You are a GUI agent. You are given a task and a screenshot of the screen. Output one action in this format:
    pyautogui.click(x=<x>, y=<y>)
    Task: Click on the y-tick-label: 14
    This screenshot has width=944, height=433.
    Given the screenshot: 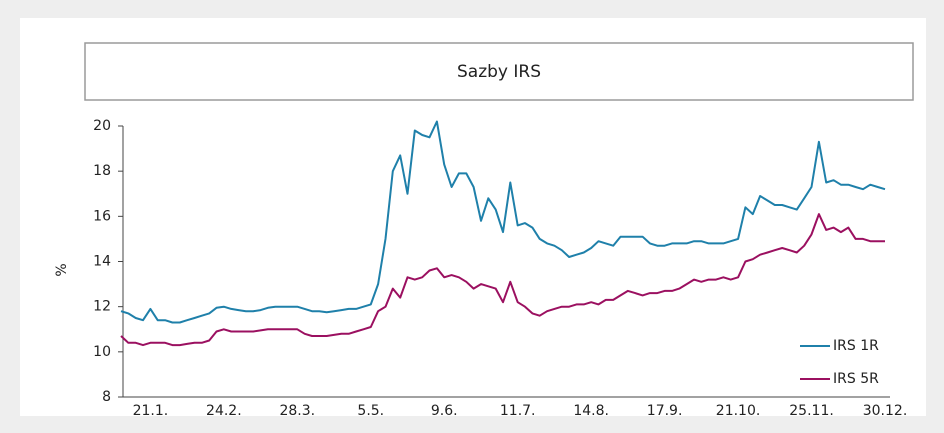 What is the action you would take?
    pyautogui.click(x=102, y=262)
    